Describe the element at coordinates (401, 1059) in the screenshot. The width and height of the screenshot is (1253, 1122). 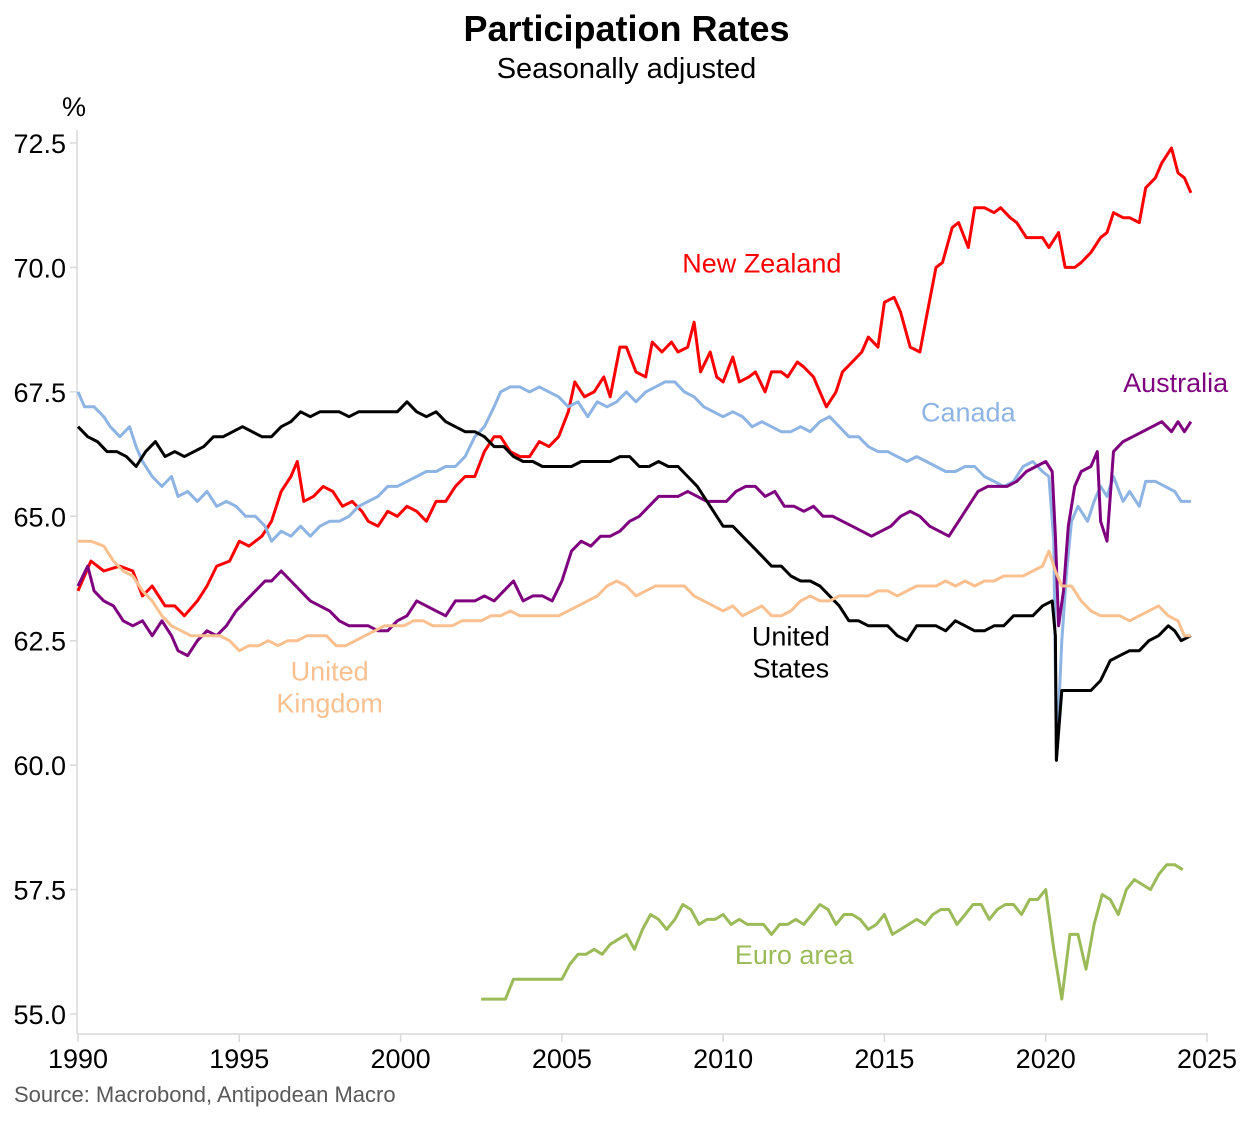
I see `x-tick-label: 2000` at that location.